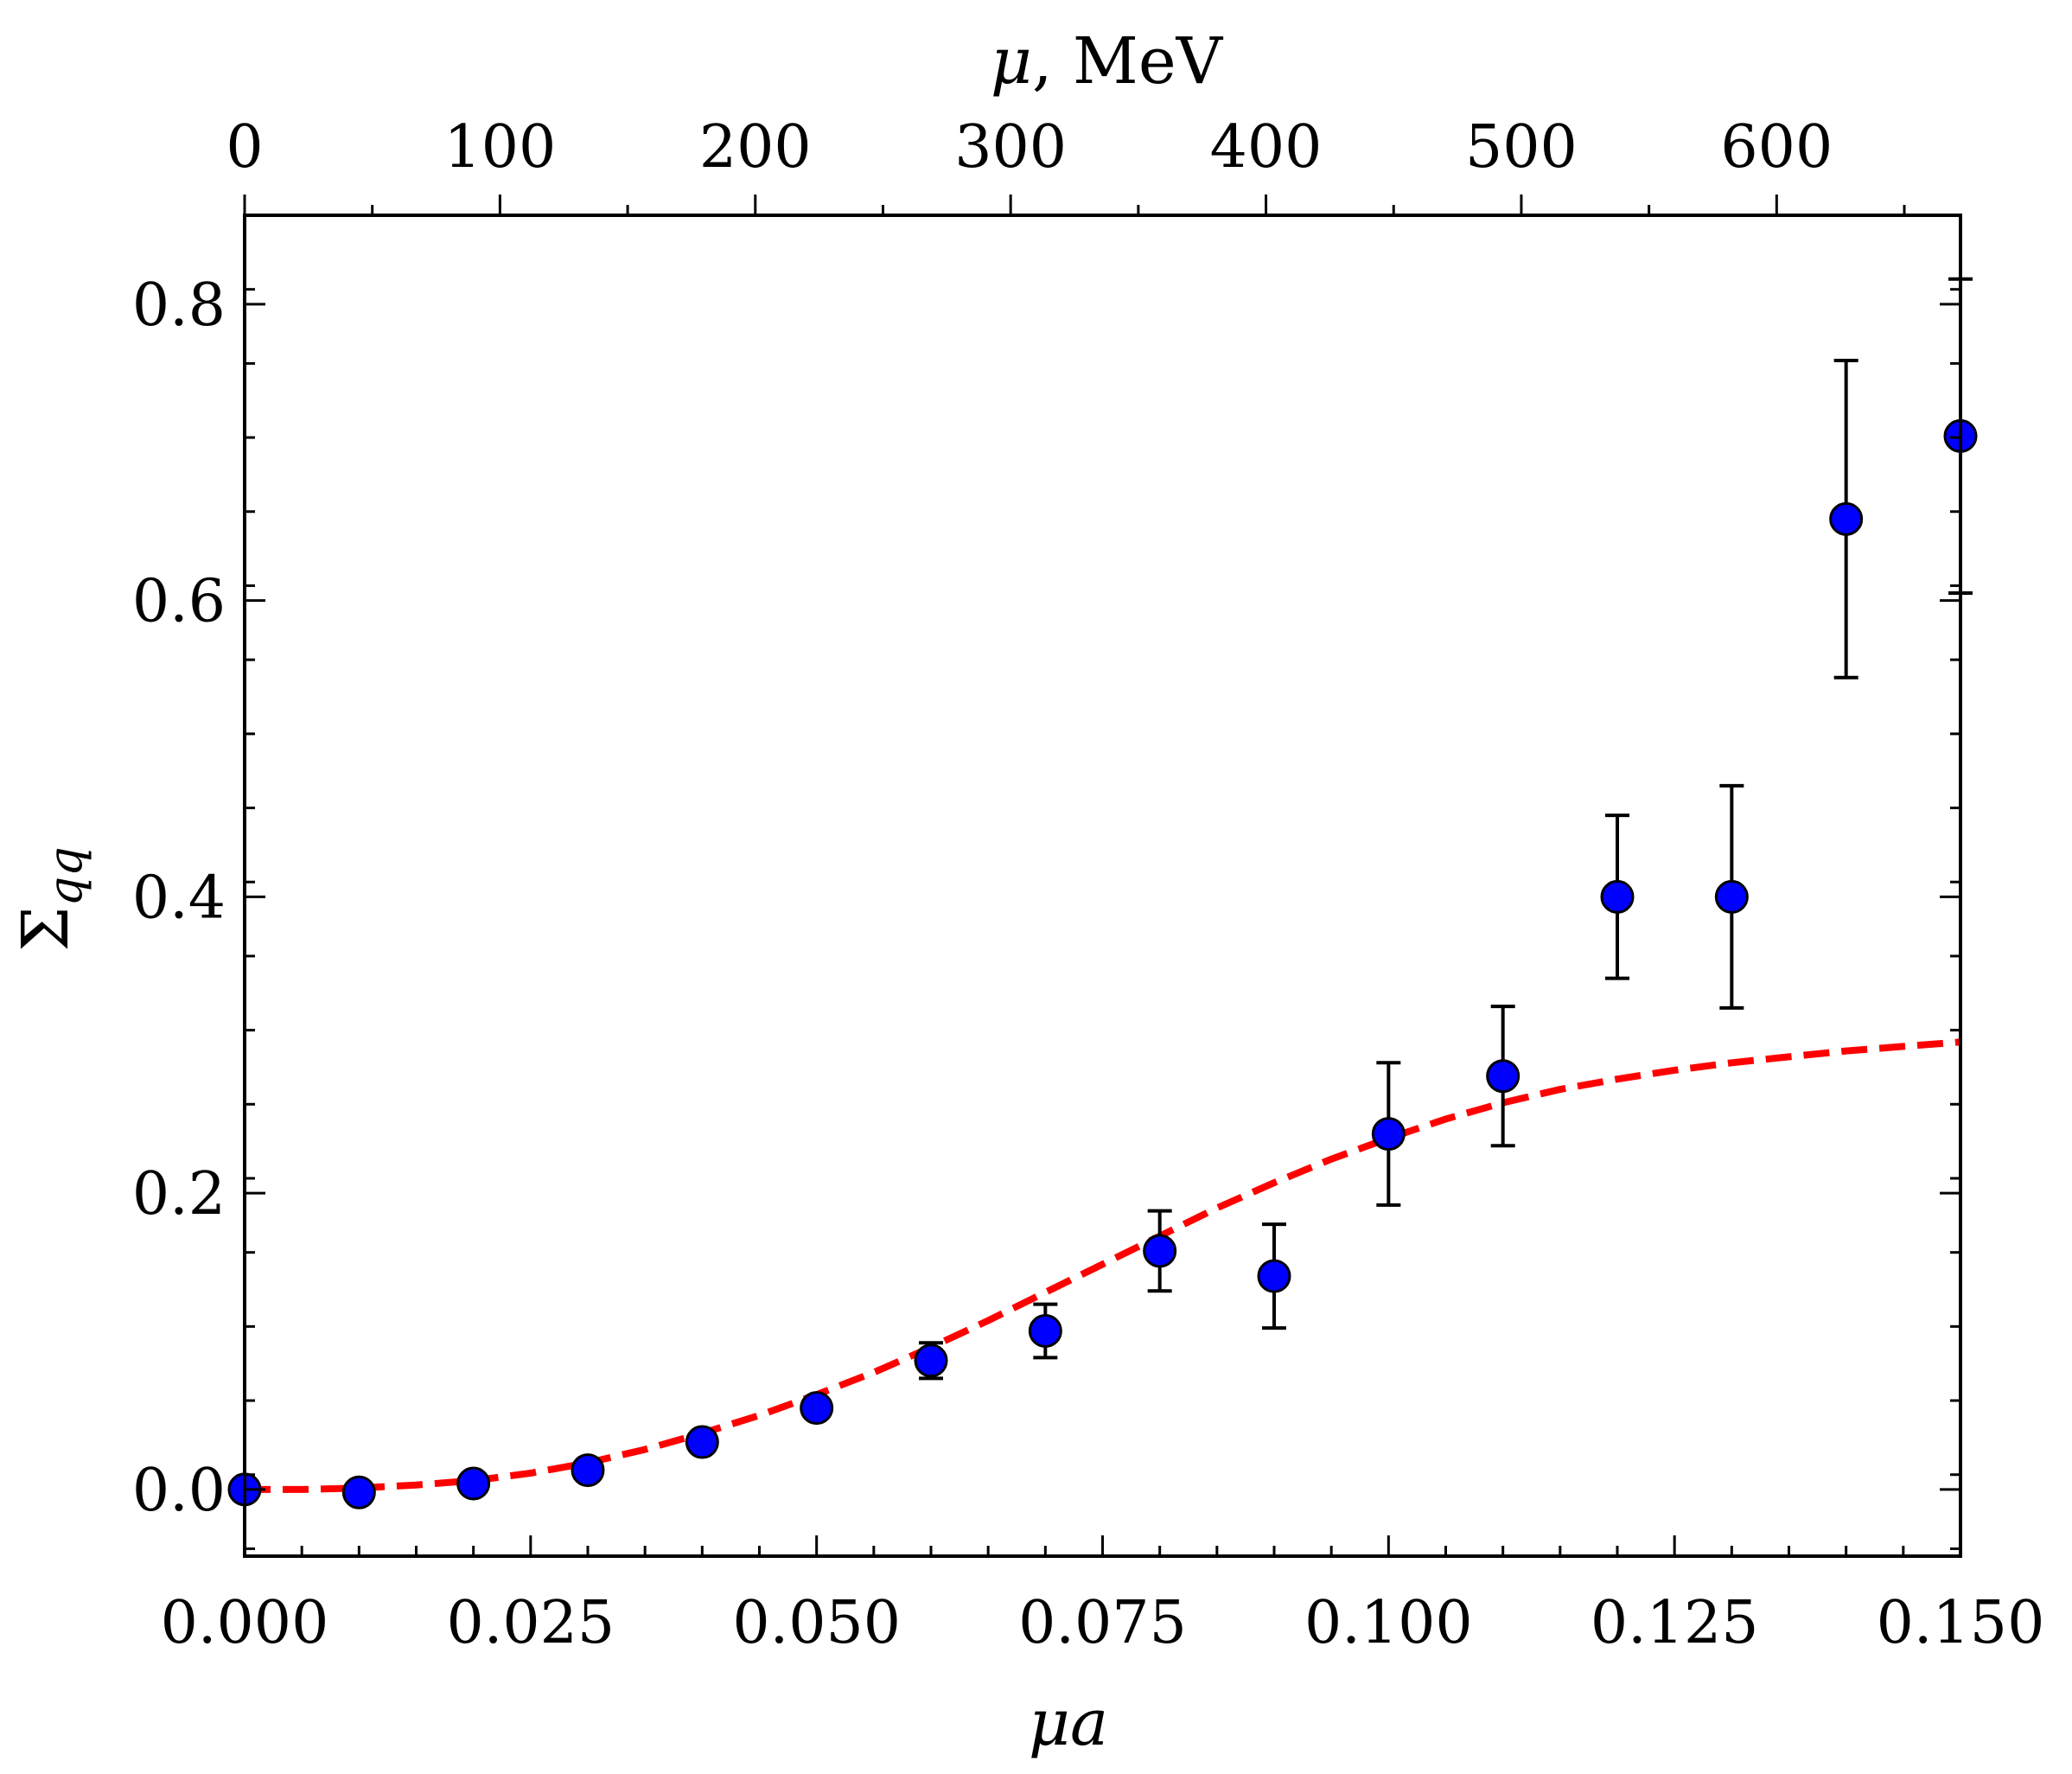  I want to click on y-axis-title: Σqq, so click(51, 898).